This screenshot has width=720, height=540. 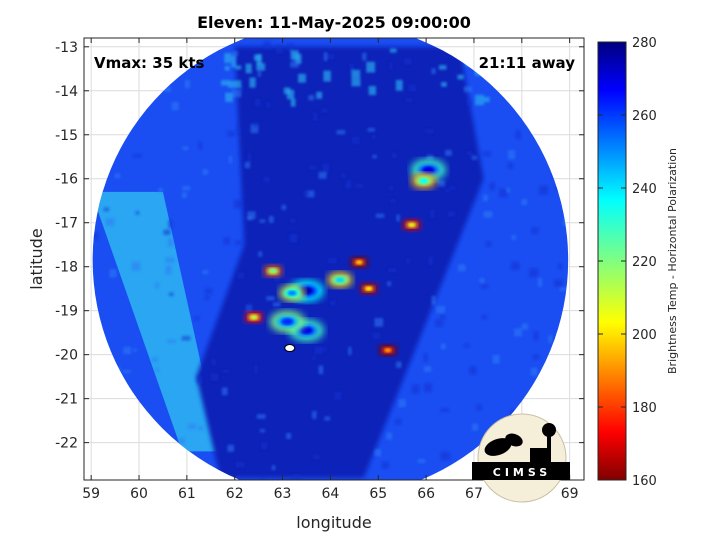 What do you see at coordinates (378, 494) in the screenshot?
I see `x-tick-label-6: 65` at bounding box center [378, 494].